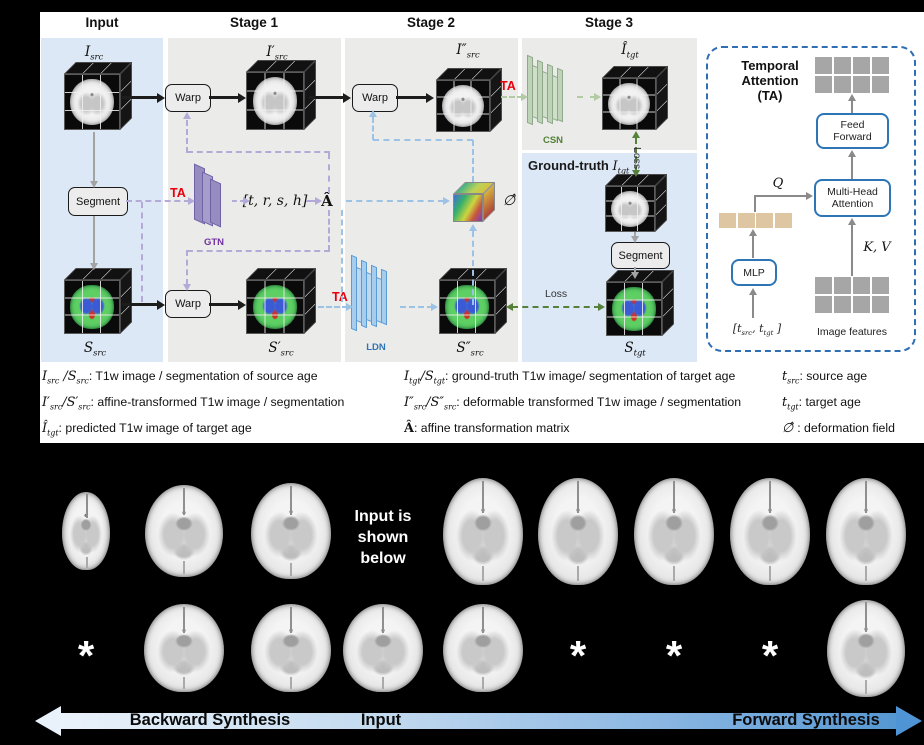  Describe the element at coordinates (877, 247) in the screenshot. I see `kv-label: K, V` at that location.